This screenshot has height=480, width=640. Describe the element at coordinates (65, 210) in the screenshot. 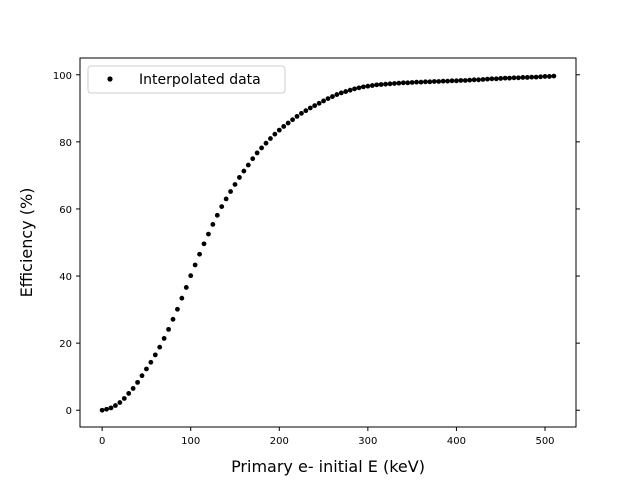

I see `y-tick-label: 60` at that location.